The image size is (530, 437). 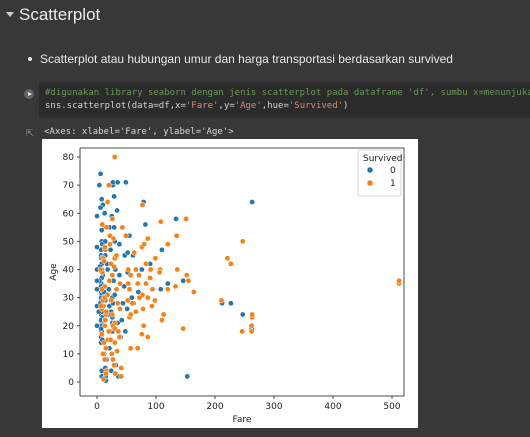 What do you see at coordinates (393, 184) in the screenshot?
I see `legend-label-1: 1` at bounding box center [393, 184].